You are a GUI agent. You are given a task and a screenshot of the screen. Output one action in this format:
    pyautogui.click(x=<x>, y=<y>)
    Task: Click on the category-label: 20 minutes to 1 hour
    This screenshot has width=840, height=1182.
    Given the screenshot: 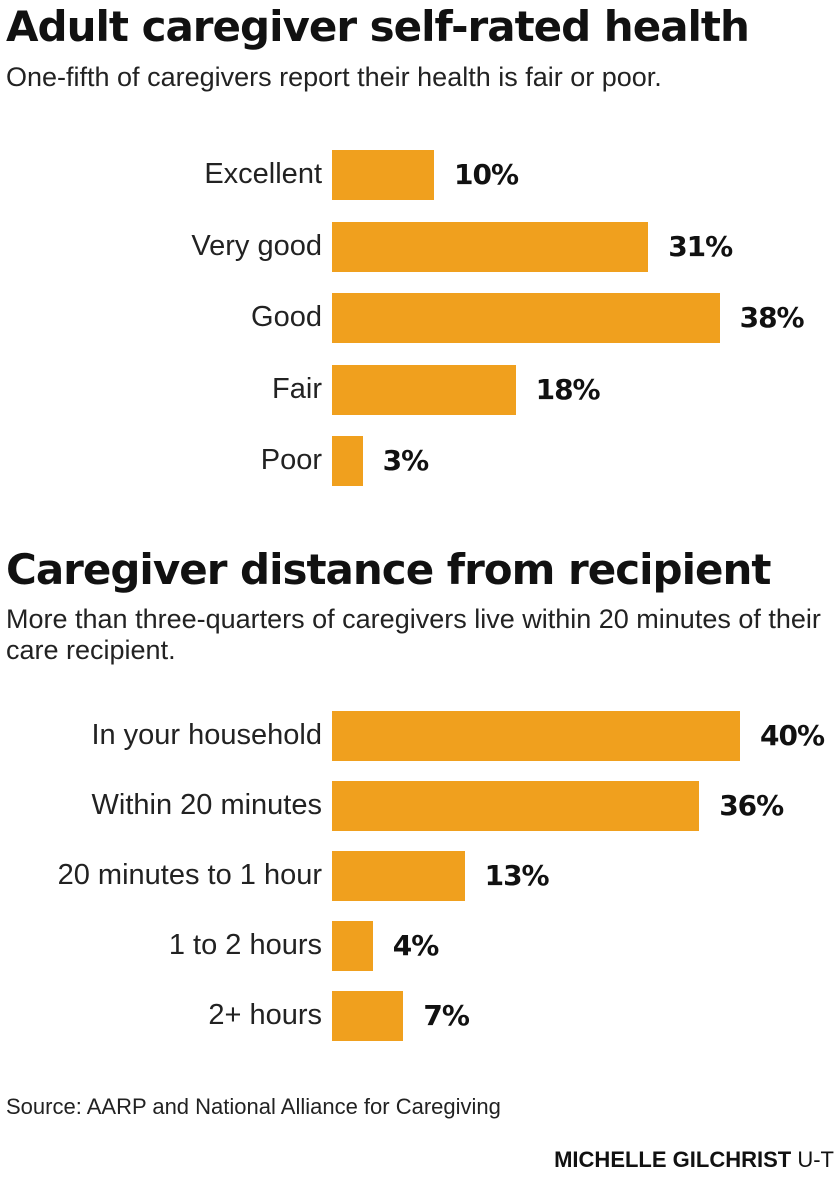 What is the action you would take?
    pyautogui.click(x=189, y=875)
    